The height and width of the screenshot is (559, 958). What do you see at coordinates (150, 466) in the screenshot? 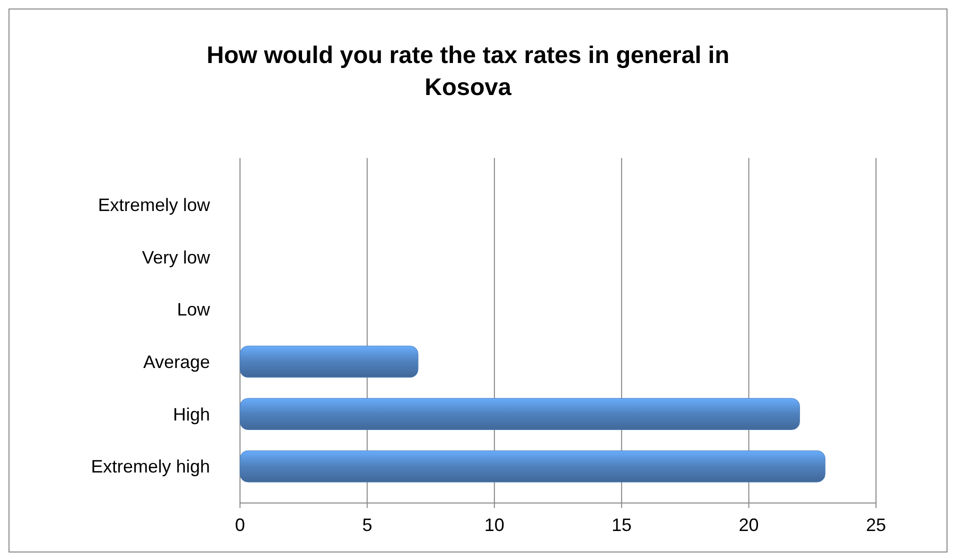
I see `y-tick-label: Extremely high` at bounding box center [150, 466].